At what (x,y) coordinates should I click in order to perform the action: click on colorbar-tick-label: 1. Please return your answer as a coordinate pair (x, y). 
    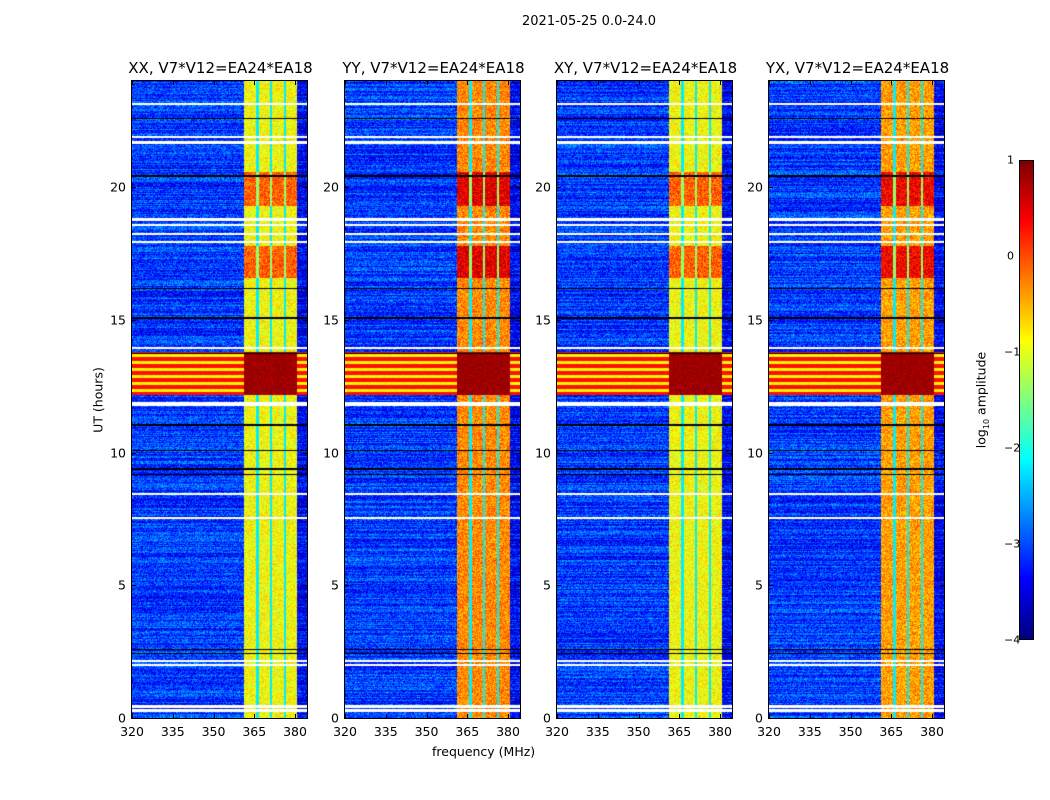
    Looking at the image, I should click on (1010, 160).